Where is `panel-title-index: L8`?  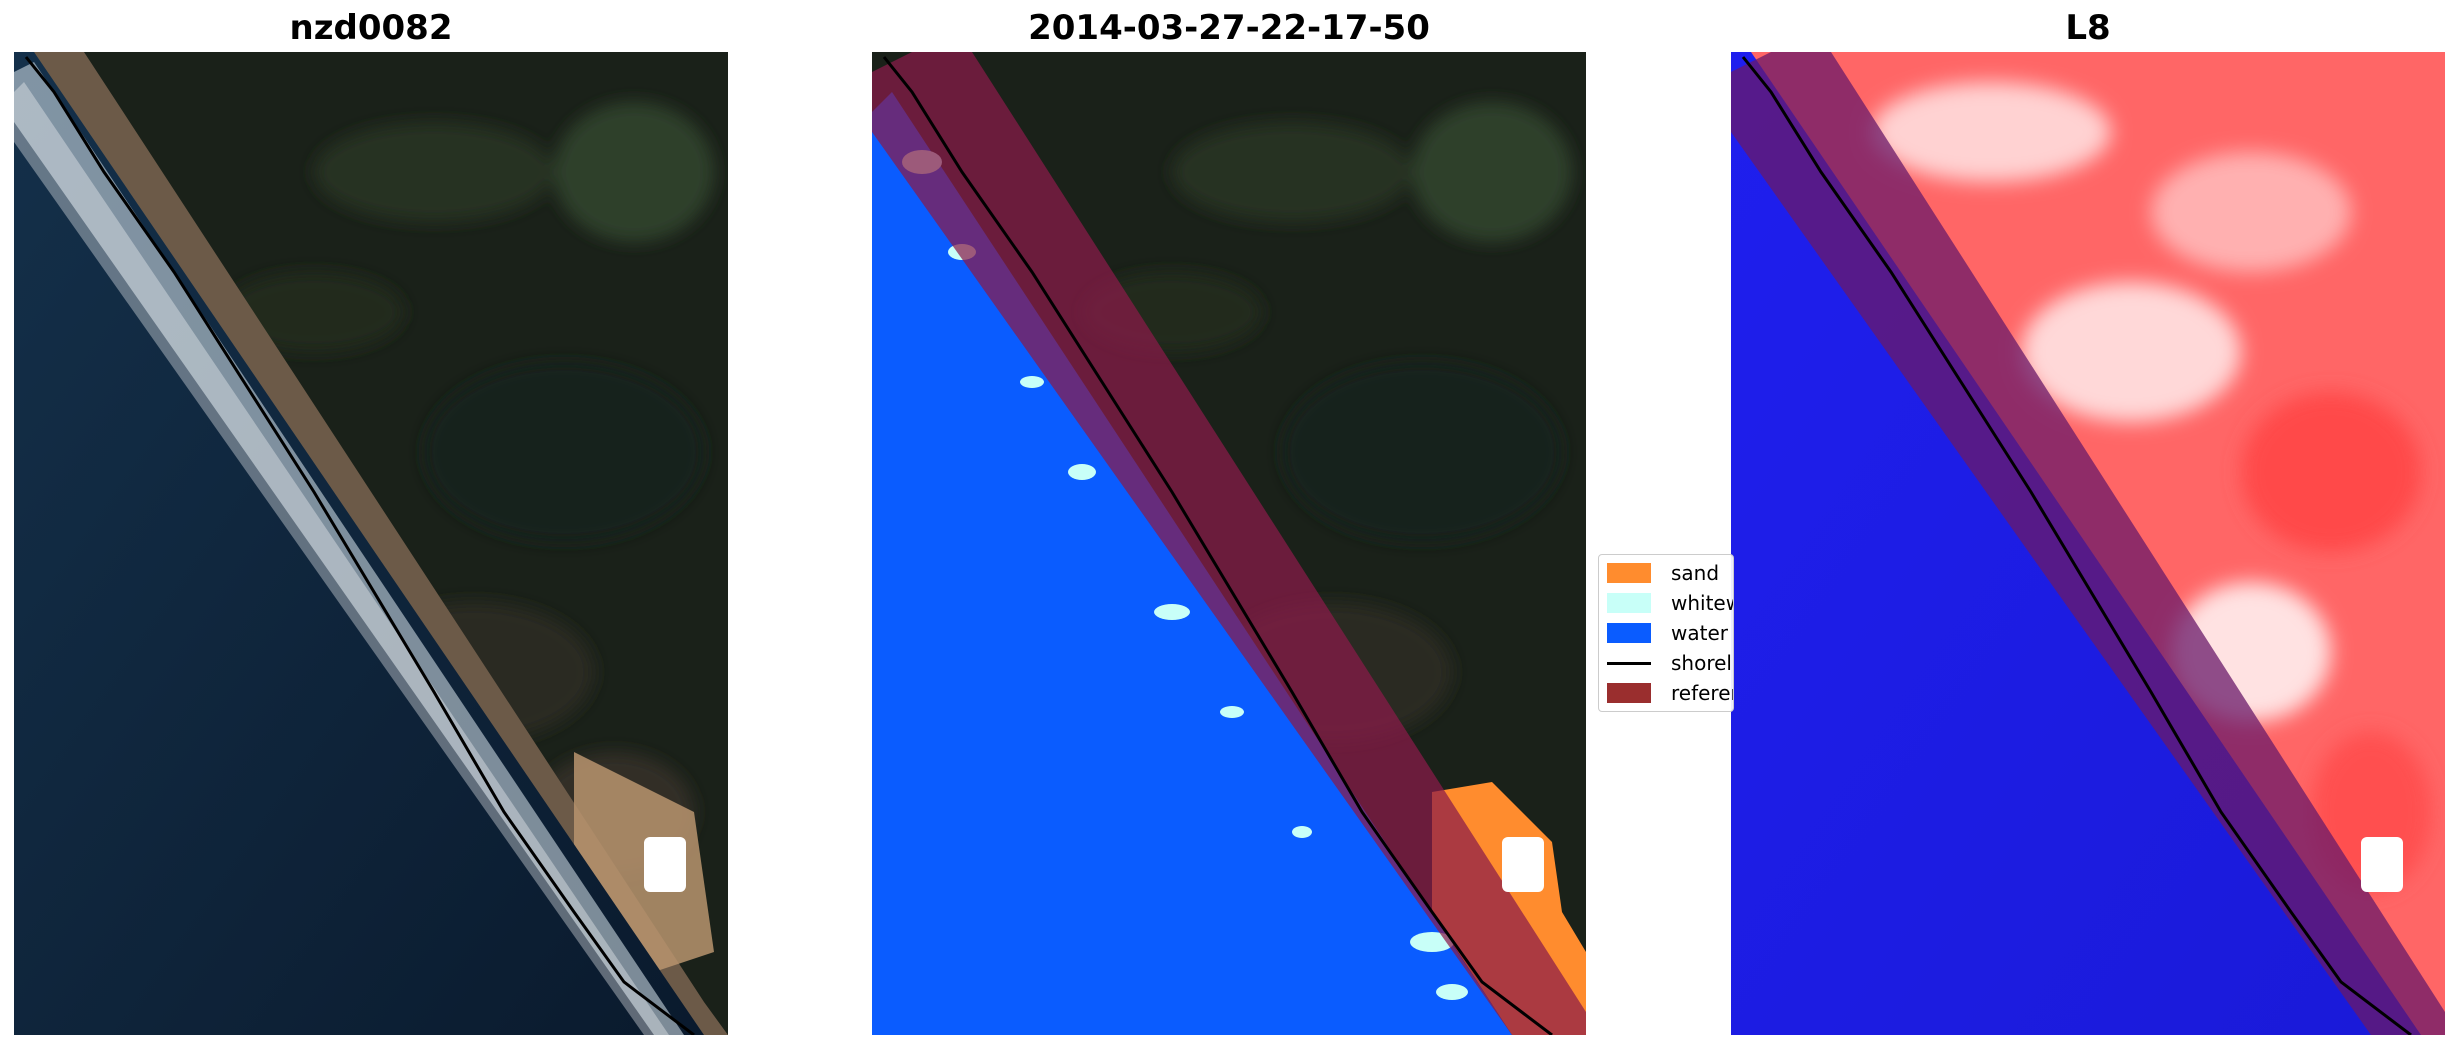
panel-title-index: L8 is located at coordinates (2088, 28).